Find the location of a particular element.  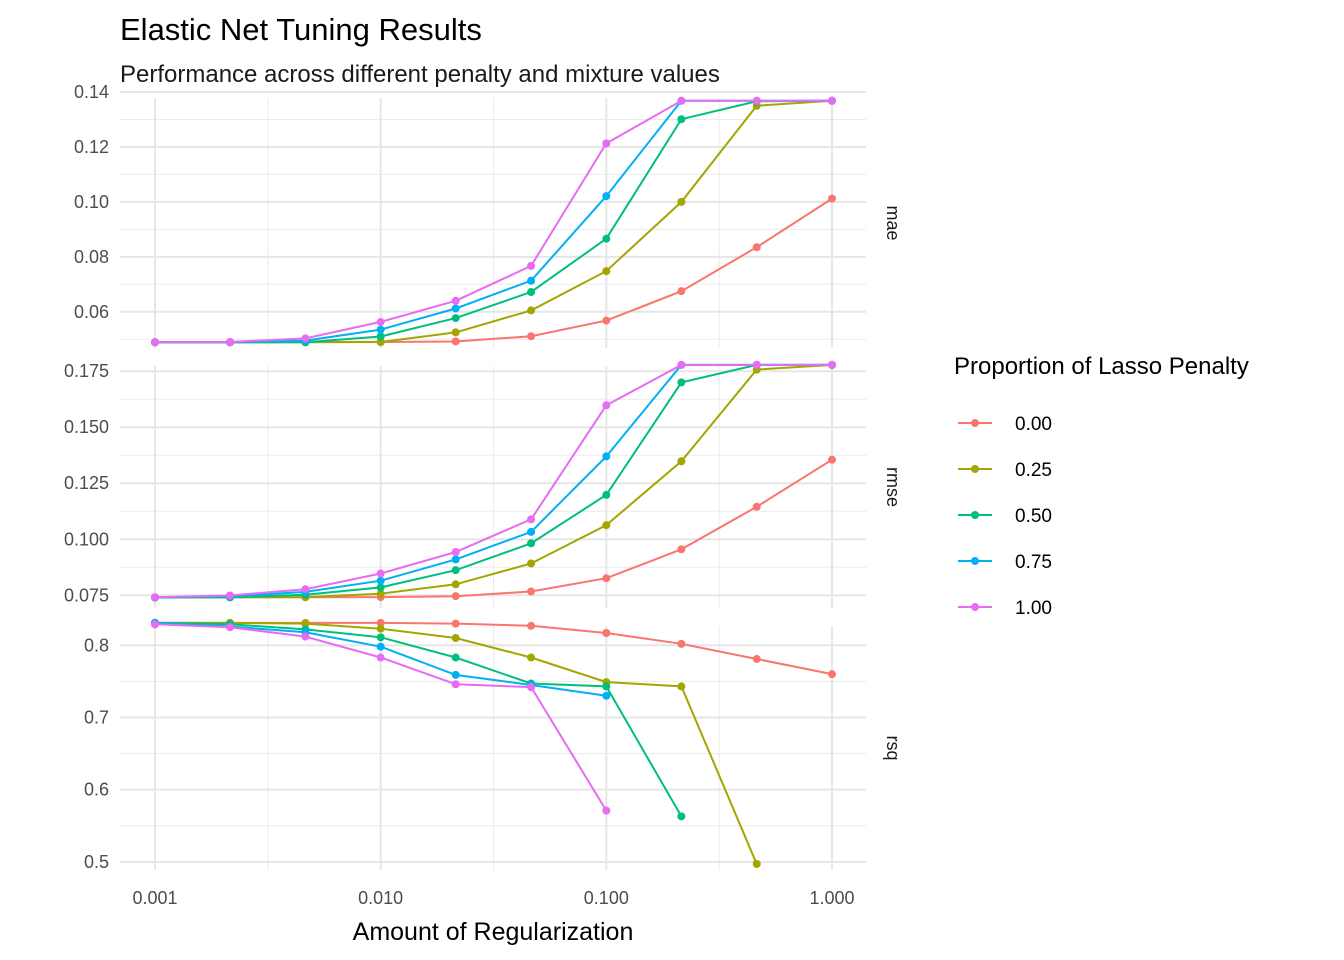

series-mae-1.00 is located at coordinates (493, 221).